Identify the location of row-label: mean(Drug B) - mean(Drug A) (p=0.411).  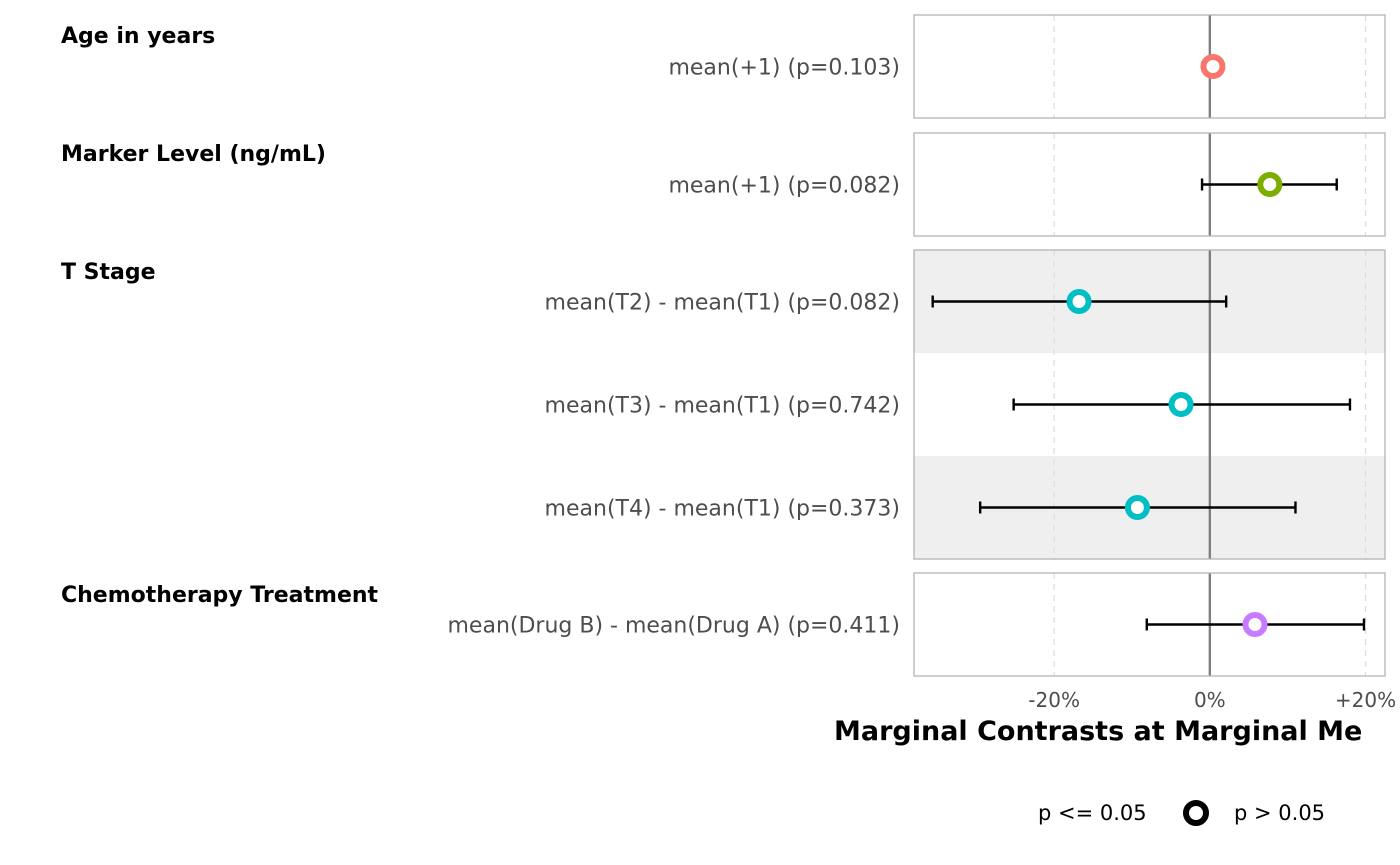
(674, 626).